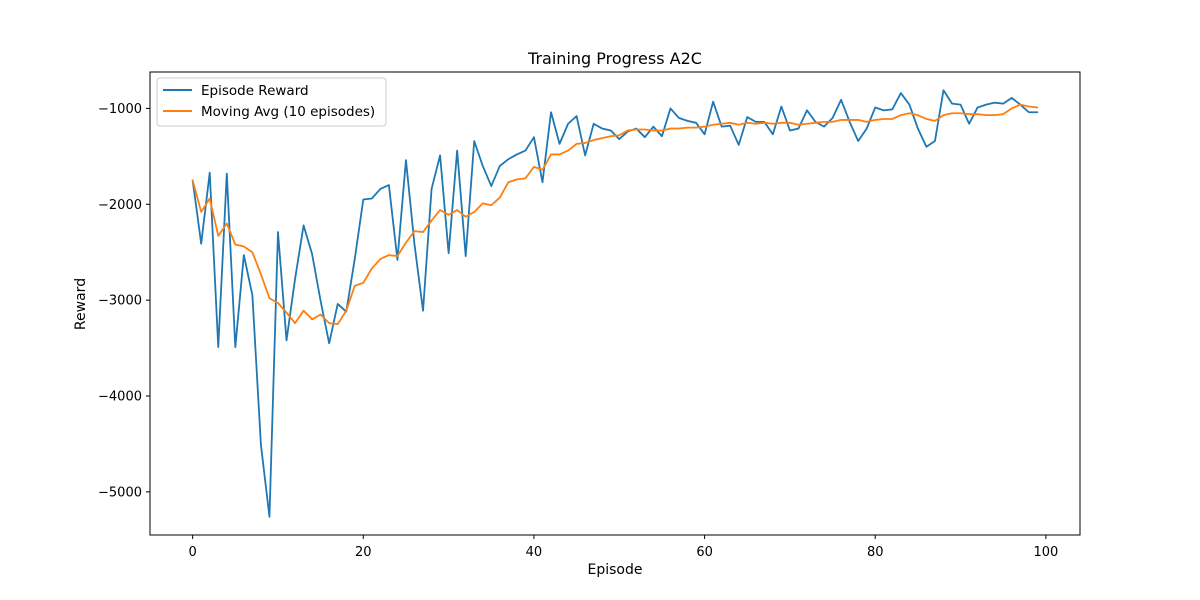 The width and height of the screenshot is (1200, 600). Describe the element at coordinates (120, 109) in the screenshot. I see `y-tick-label: −1000` at that location.